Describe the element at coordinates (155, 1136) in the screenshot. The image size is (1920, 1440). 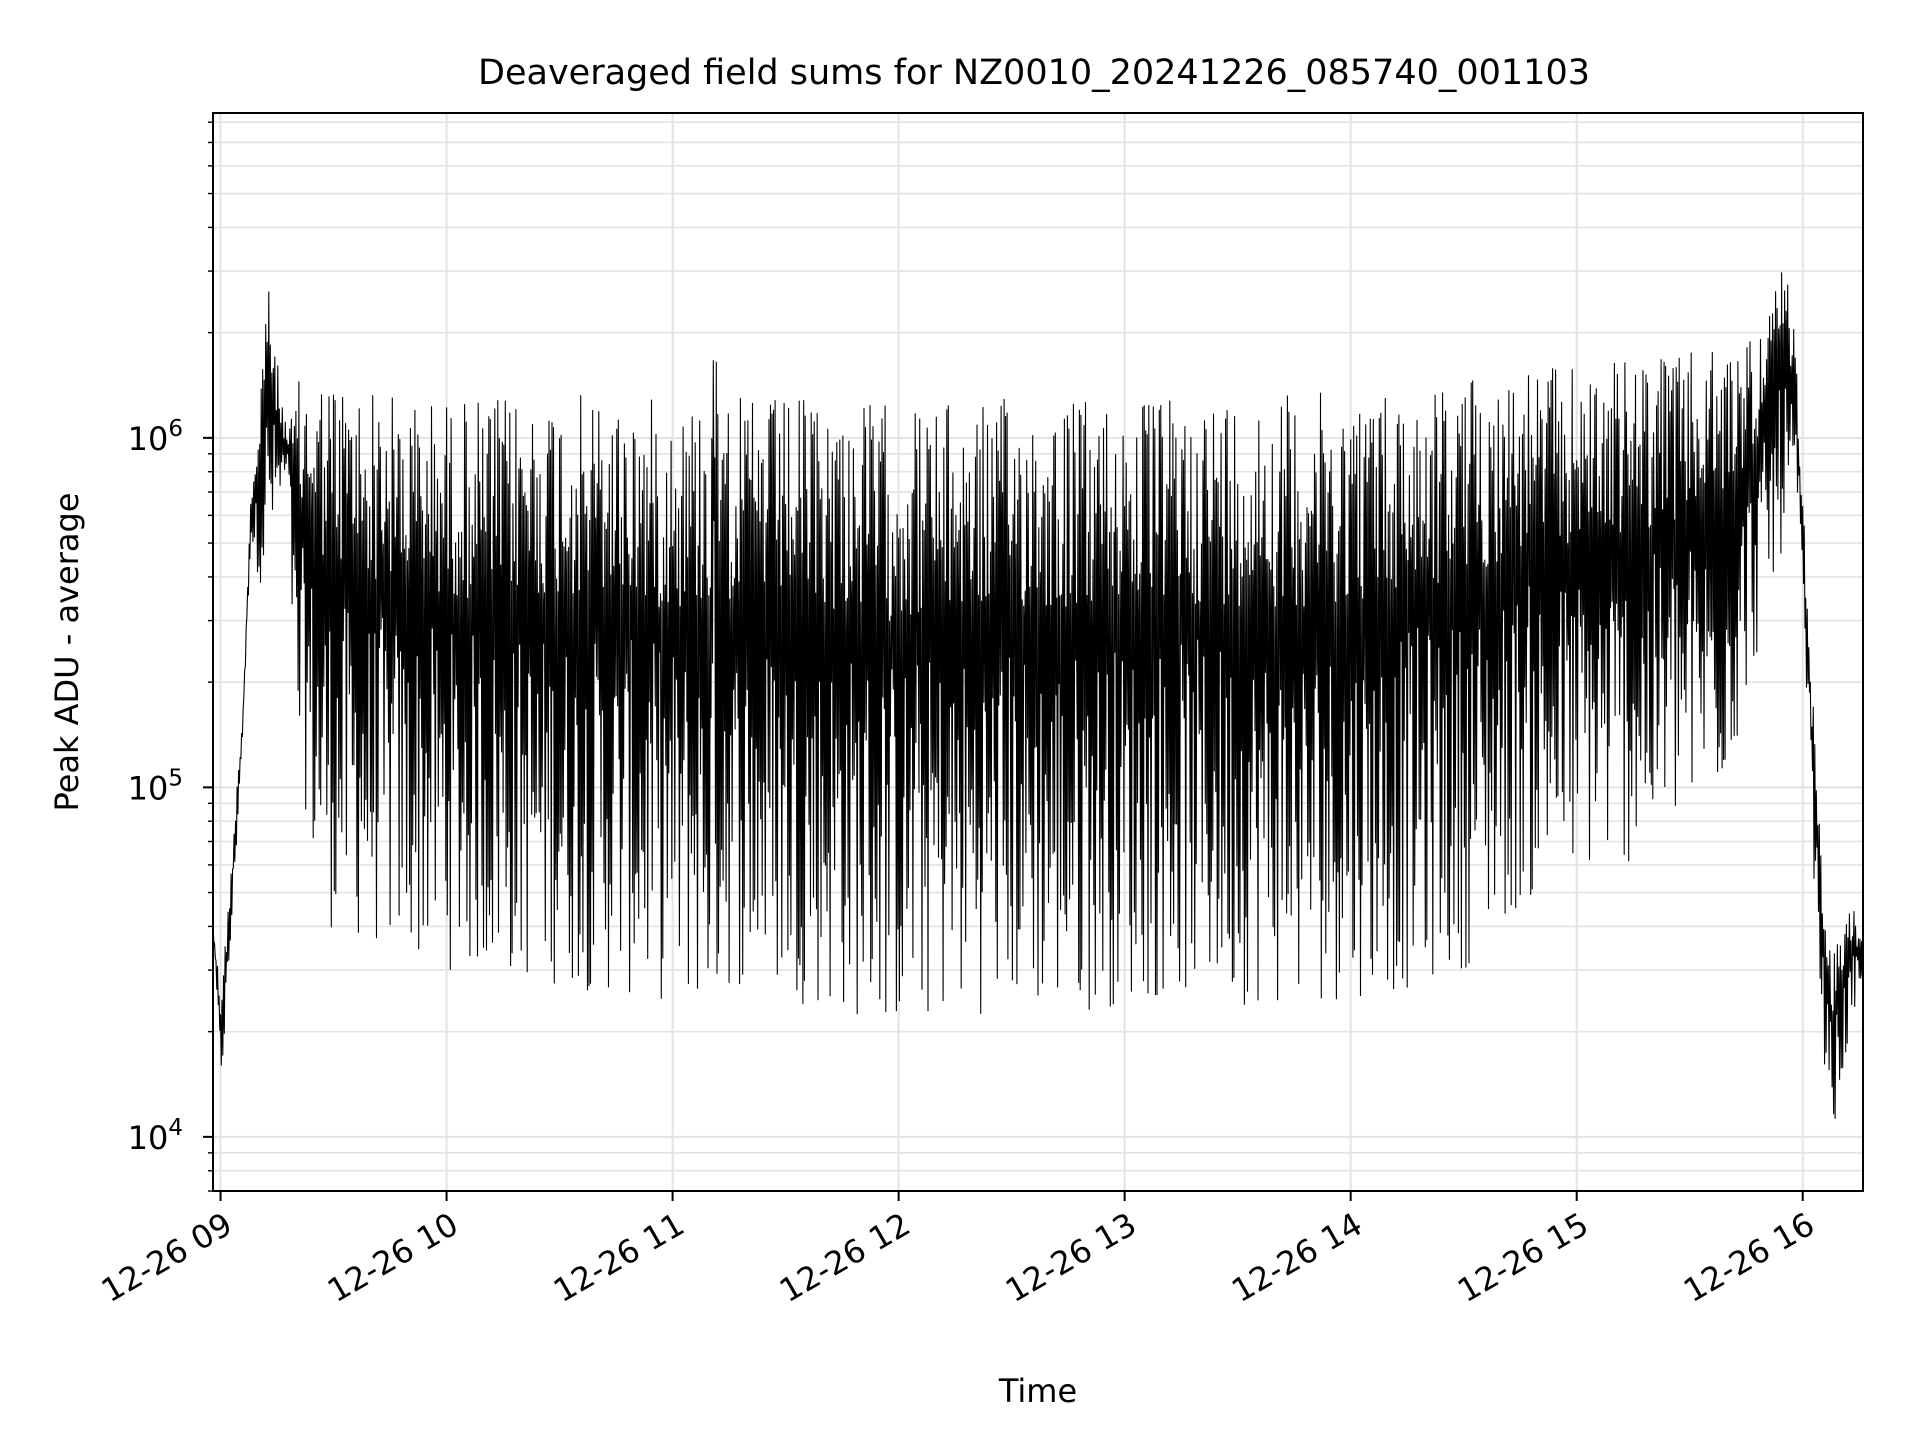
I see `y-tick-label: 10⁴` at that location.